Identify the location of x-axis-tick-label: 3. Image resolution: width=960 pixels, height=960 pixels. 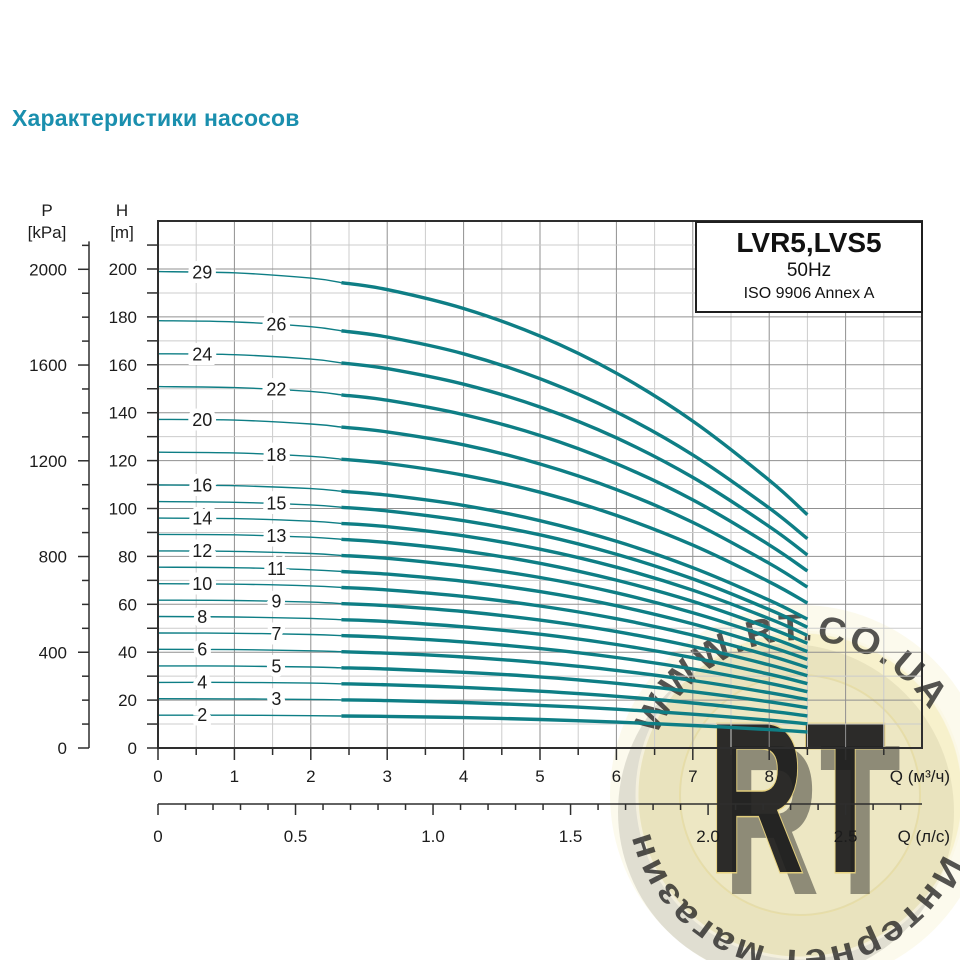
(386, 776).